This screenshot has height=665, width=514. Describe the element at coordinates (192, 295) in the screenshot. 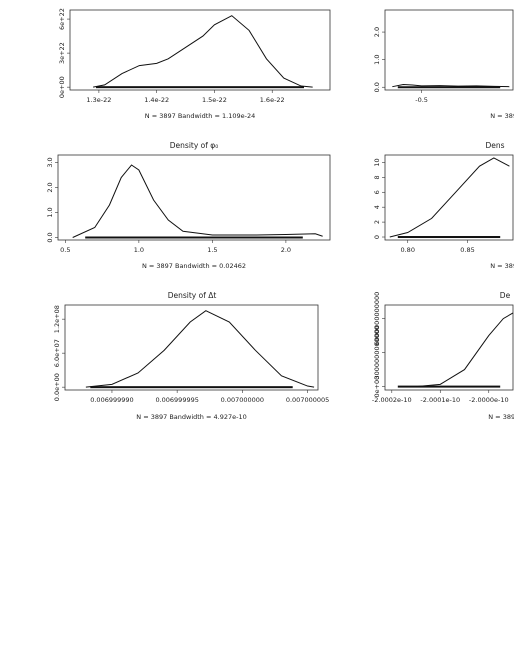

I see `panel-title: Density of Δt` at that location.